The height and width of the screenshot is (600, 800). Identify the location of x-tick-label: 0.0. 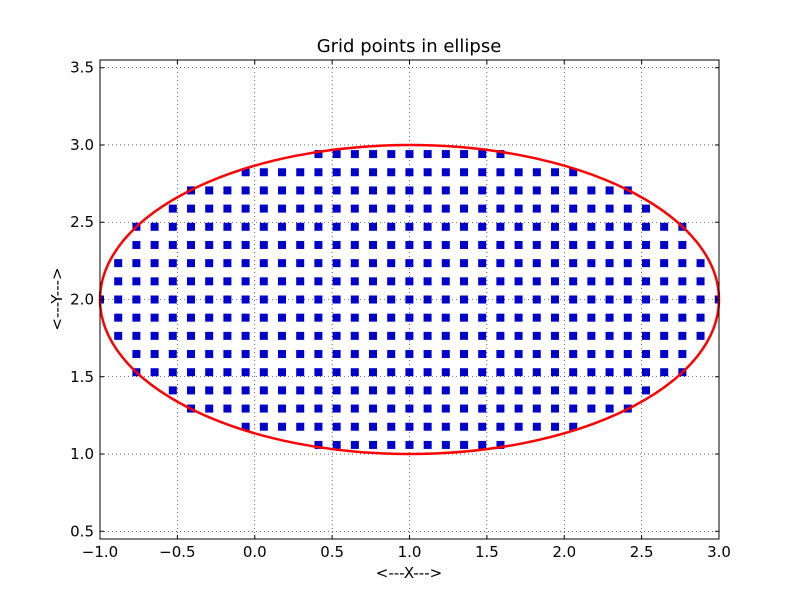
(255, 552).